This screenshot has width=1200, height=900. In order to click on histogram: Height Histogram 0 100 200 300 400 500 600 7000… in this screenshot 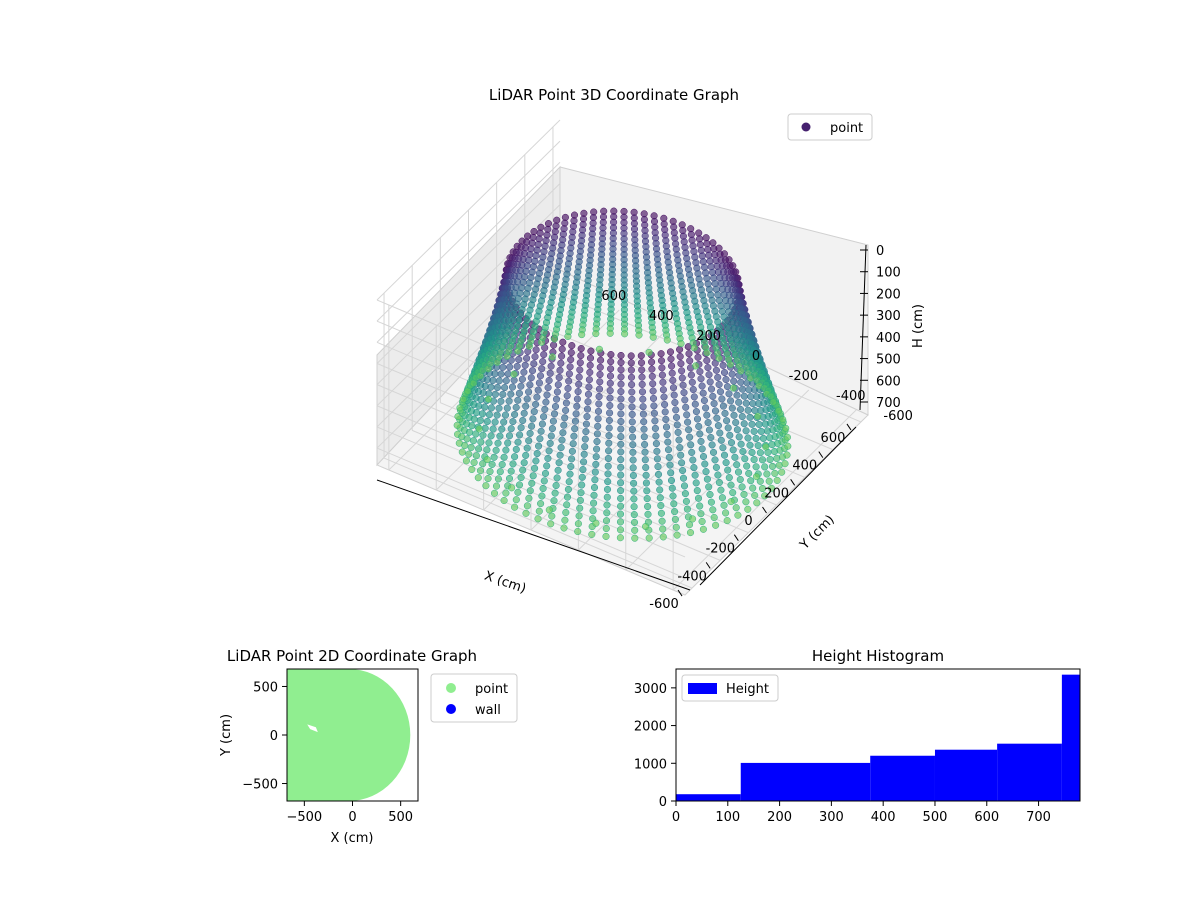, I will do `click(857, 736)`.